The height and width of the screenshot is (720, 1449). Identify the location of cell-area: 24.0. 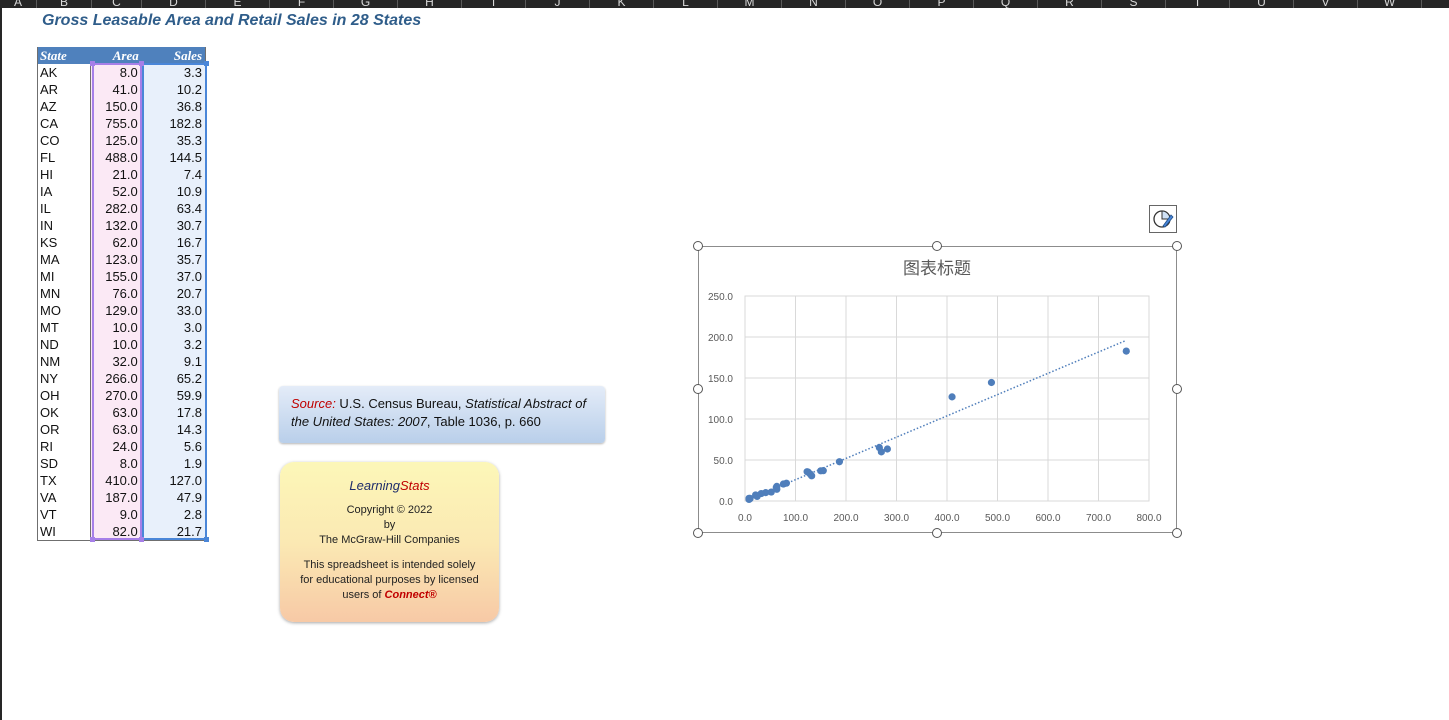
(116, 446).